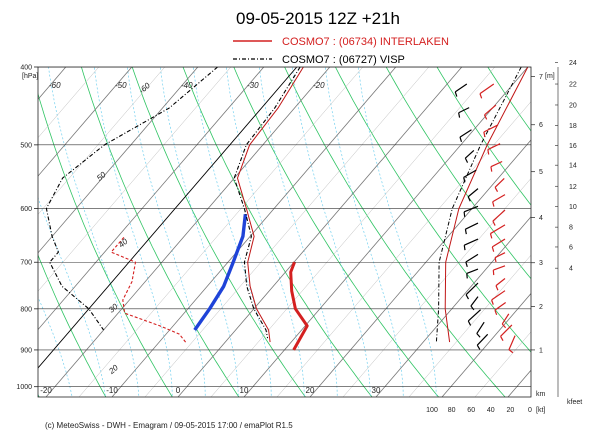 This screenshot has width=600, height=437. I want to click on height-m-tick-label: 3, so click(541, 263).